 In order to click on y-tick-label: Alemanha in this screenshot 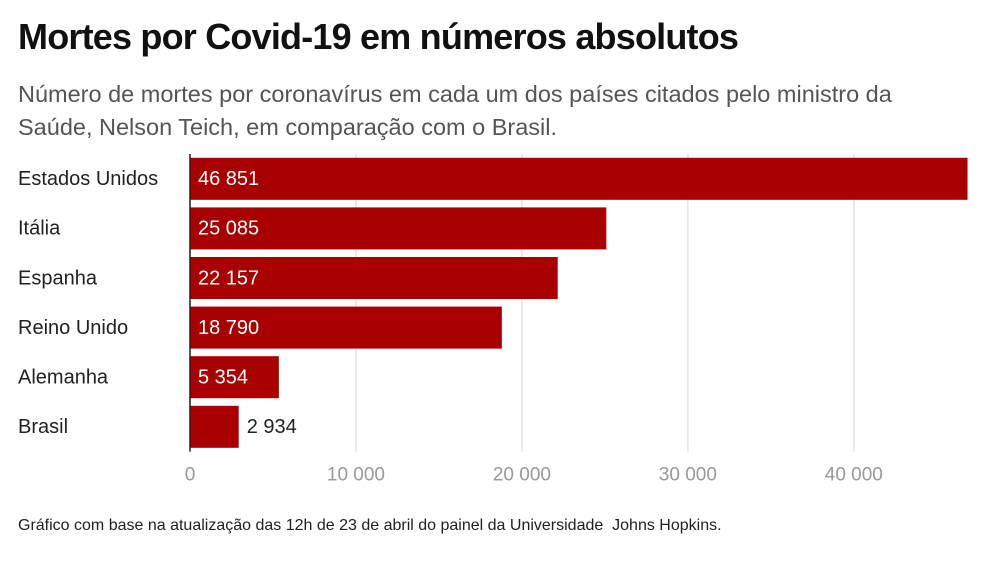, I will do `click(63, 377)`.